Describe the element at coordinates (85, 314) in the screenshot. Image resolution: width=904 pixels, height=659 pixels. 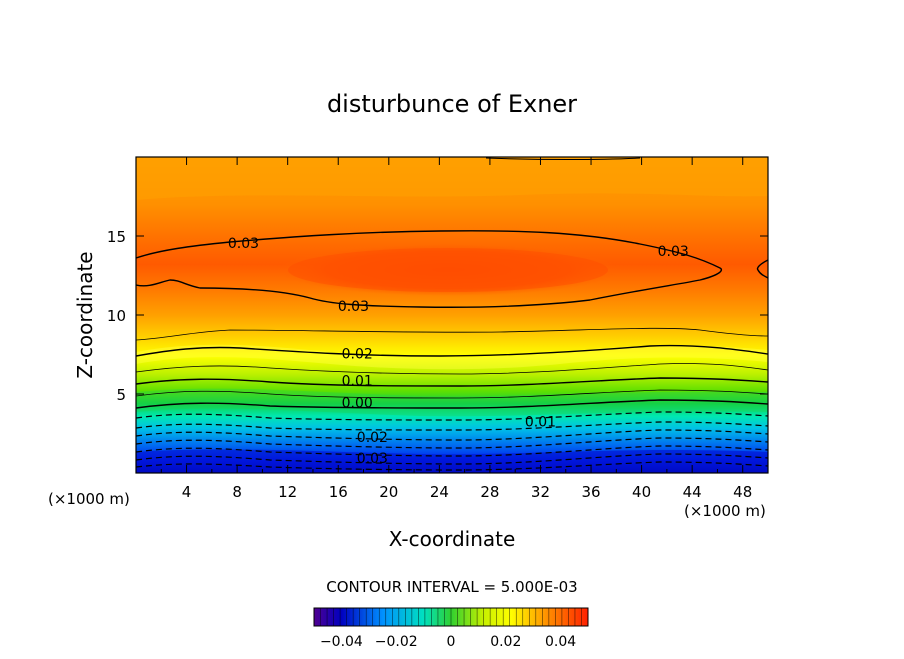
I see `y-axis-title: Z-coordinate` at that location.